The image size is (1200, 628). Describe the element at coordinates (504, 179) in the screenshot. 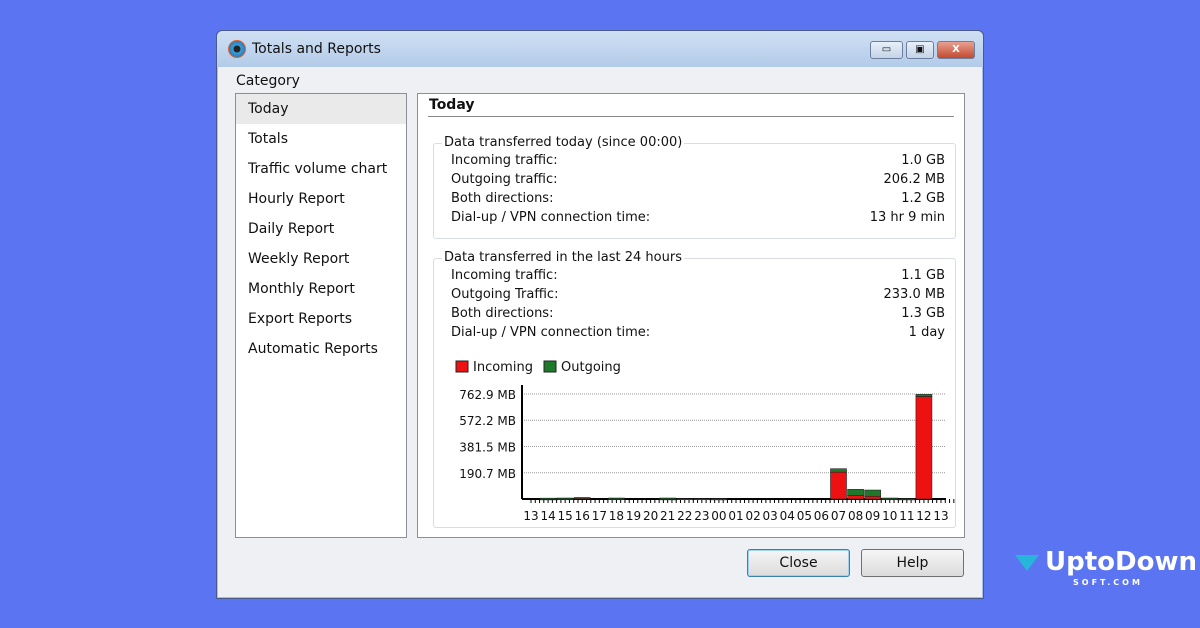

I see `stat-label: Outgoing traffic:` at that location.